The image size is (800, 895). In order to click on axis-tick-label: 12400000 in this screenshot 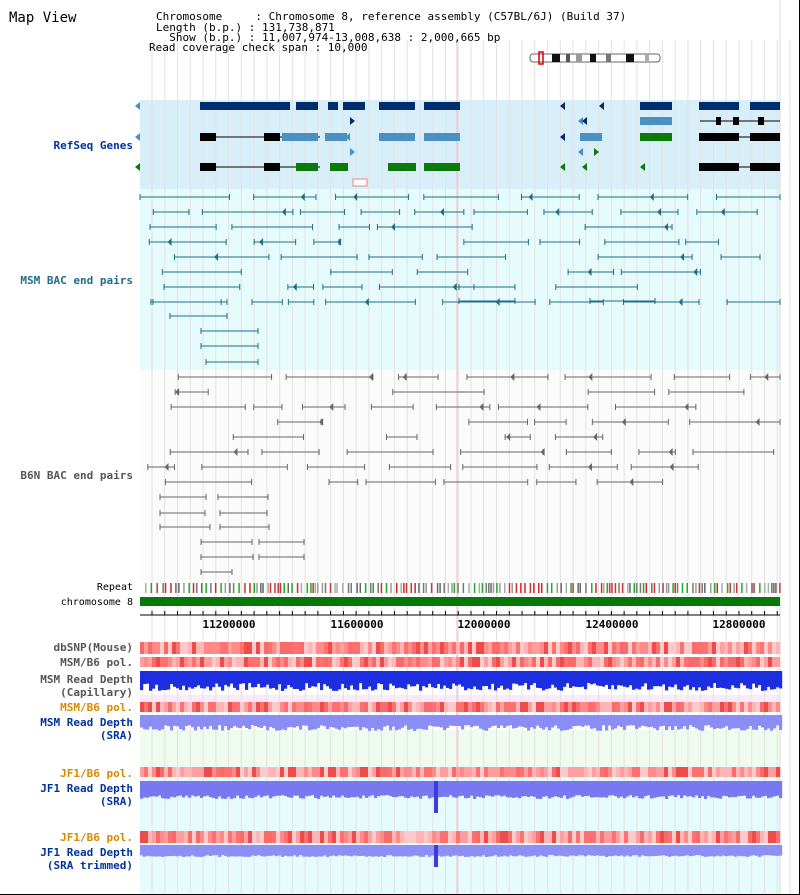, I will do `click(612, 624)`.